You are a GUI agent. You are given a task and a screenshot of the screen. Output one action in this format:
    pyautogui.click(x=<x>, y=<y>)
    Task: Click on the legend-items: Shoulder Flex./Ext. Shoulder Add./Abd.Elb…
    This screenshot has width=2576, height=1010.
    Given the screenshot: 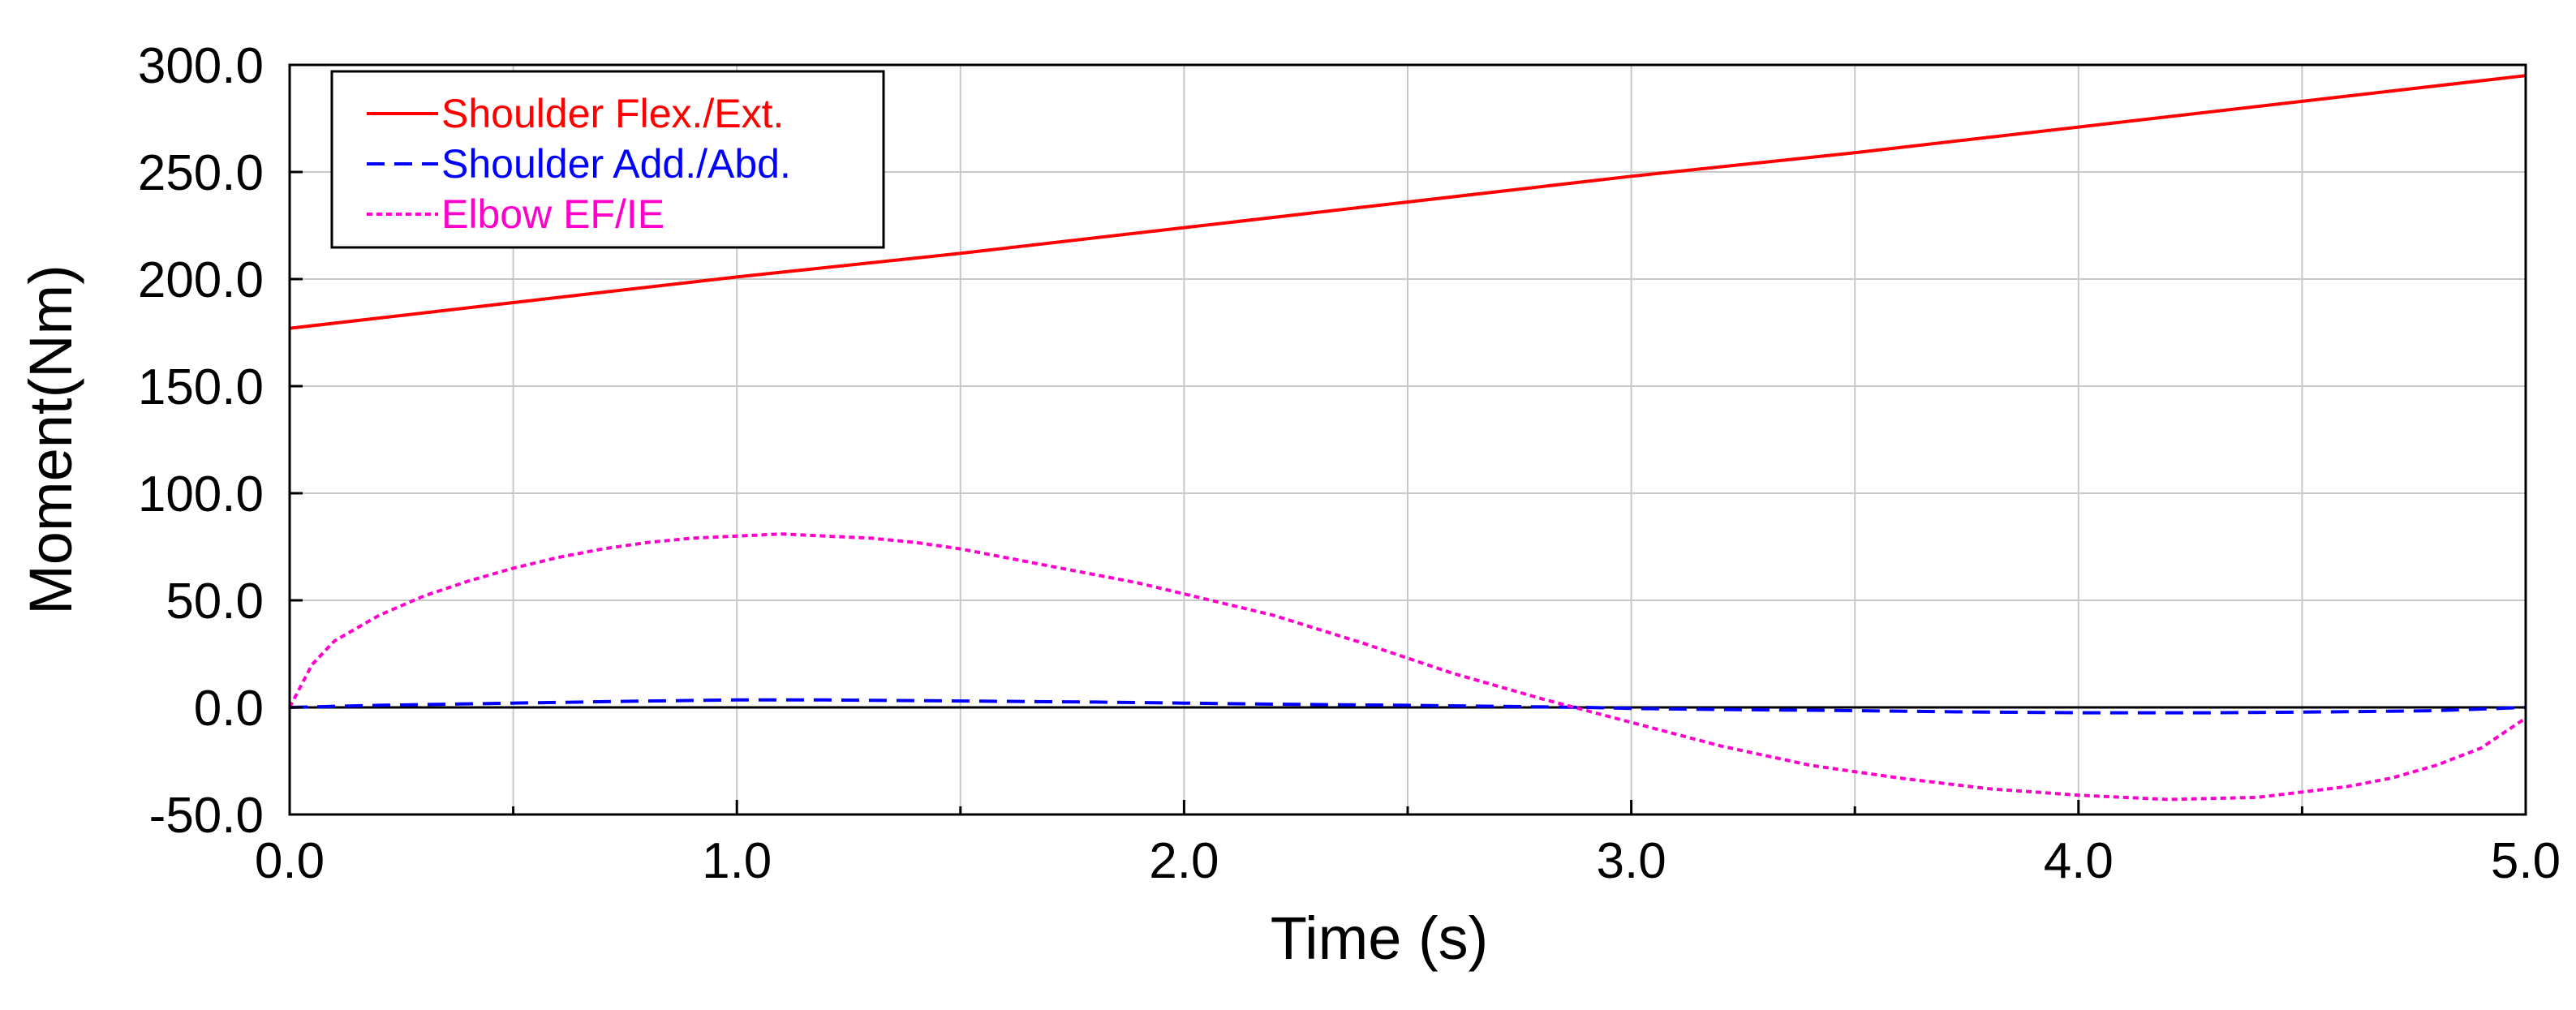 What is the action you would take?
    pyautogui.click(x=579, y=164)
    